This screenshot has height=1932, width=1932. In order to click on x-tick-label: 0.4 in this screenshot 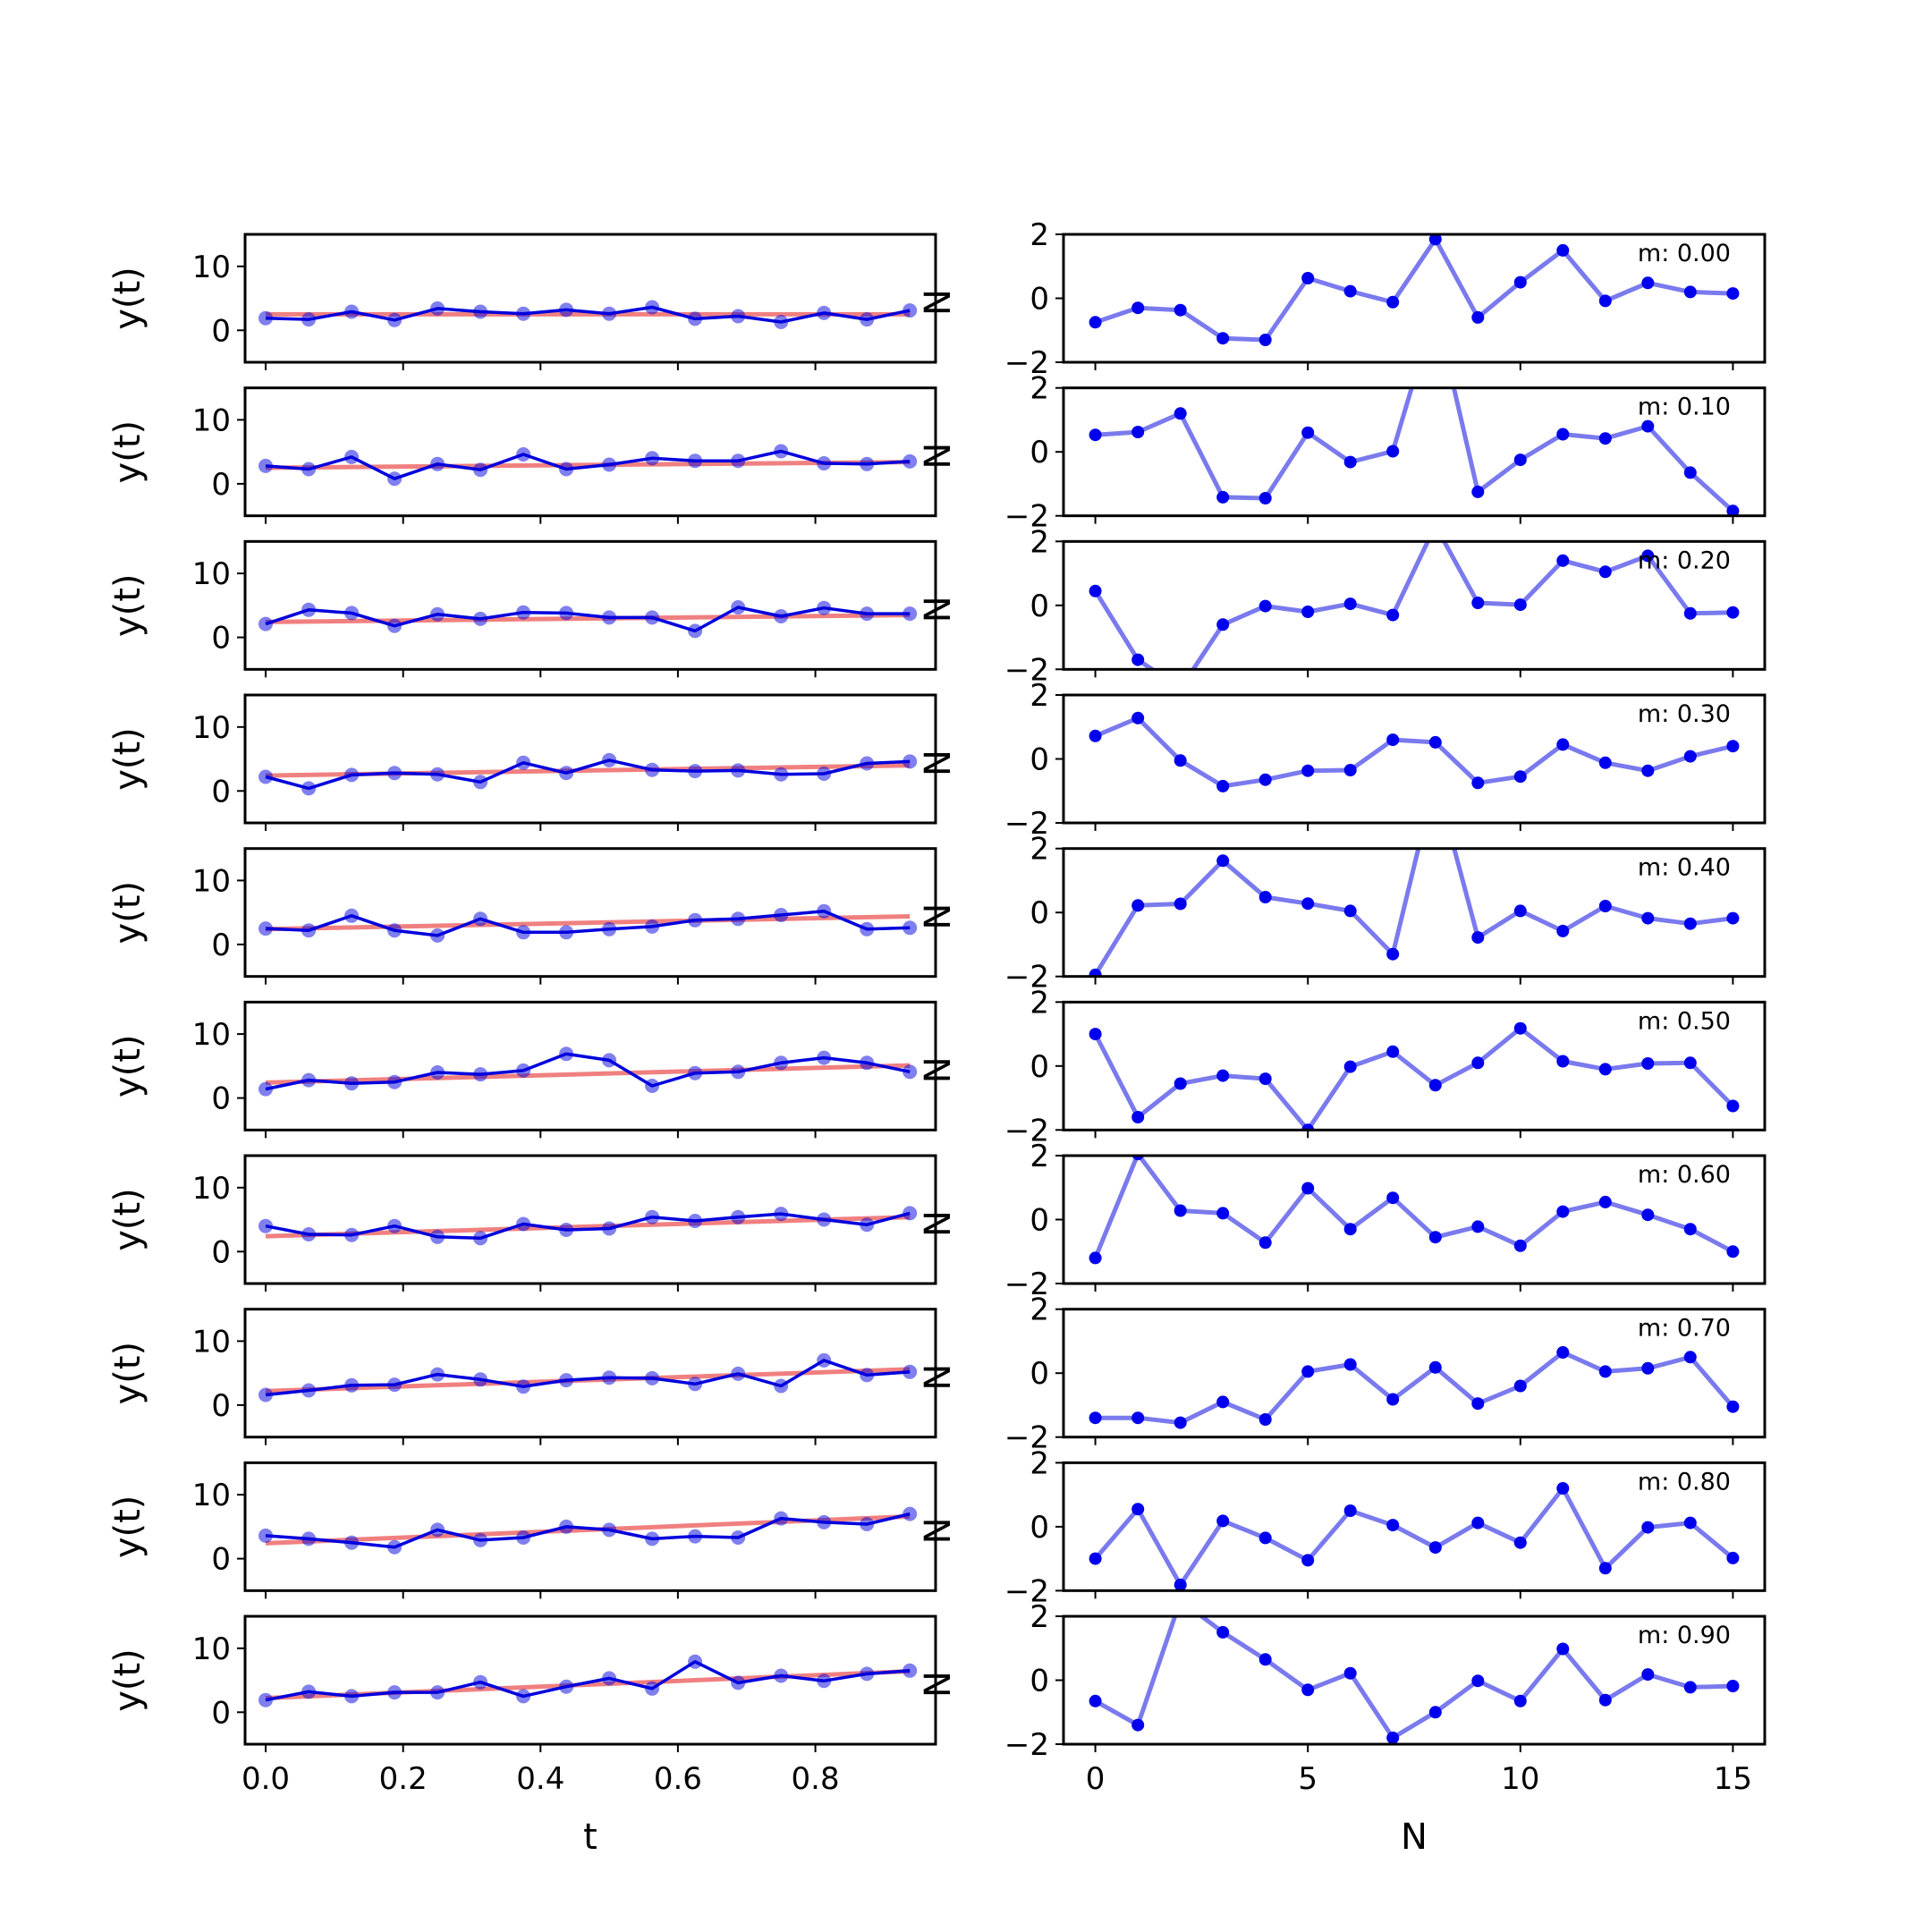, I will do `click(540, 1779)`.